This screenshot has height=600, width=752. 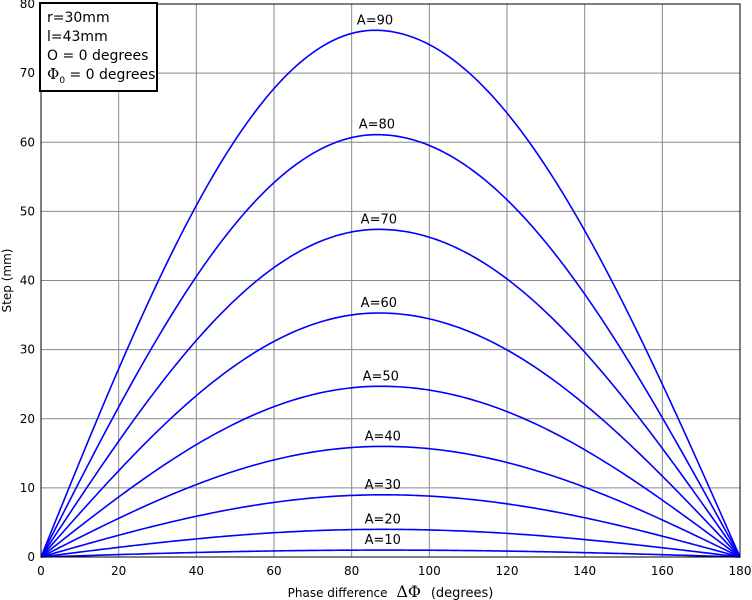 I want to click on y-tick-labels: 0 10 20 30 40 50 60 70 80, so click(x=27, y=282).